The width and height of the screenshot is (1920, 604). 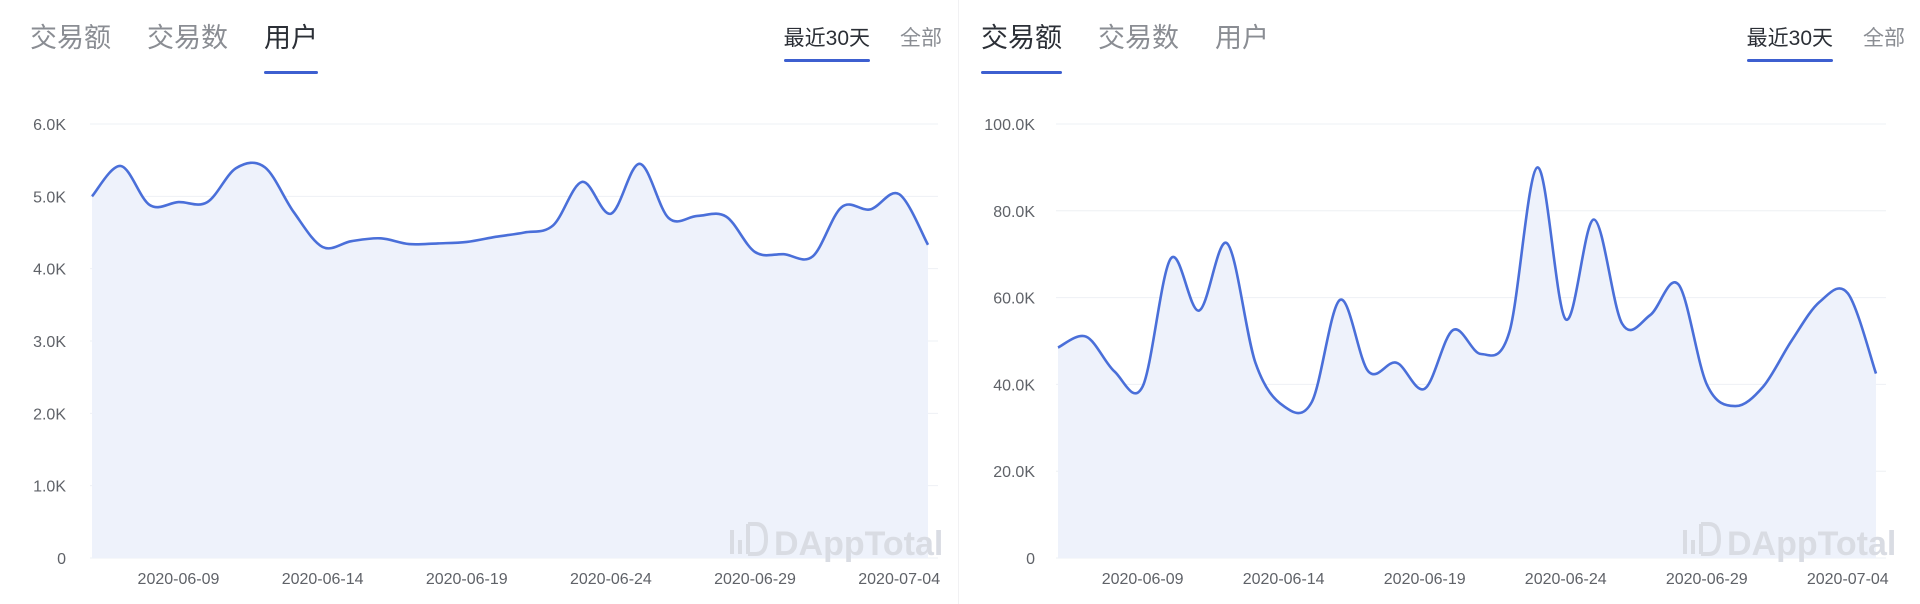 What do you see at coordinates (49, 414) in the screenshot?
I see `y-tick-label: 2.0K` at bounding box center [49, 414].